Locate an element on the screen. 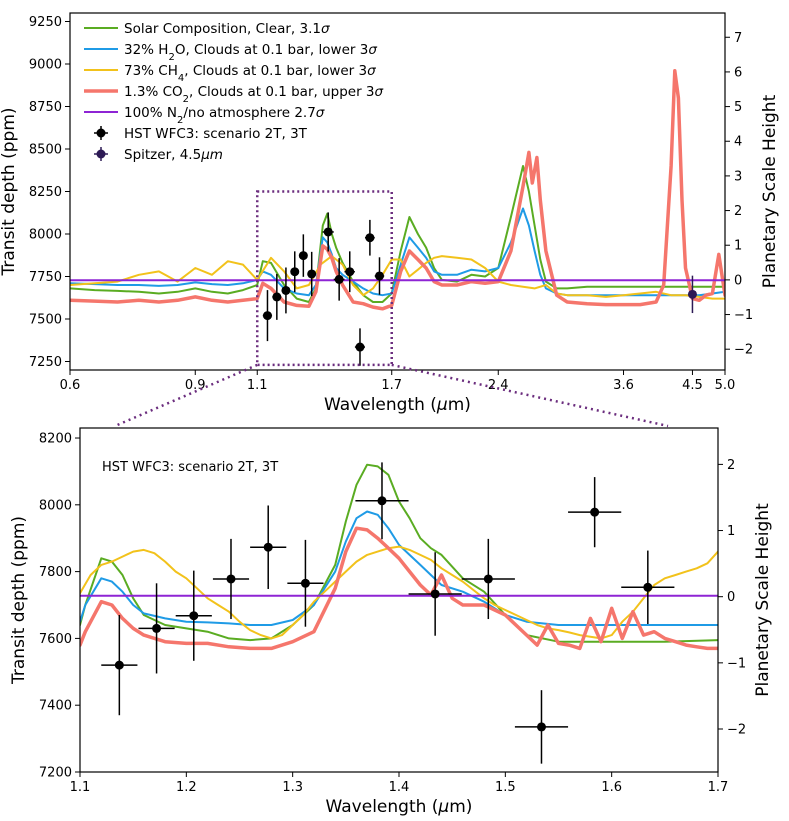 The height and width of the screenshot is (821, 789). top-ytick-label-5: 8500 is located at coordinates (45, 150).